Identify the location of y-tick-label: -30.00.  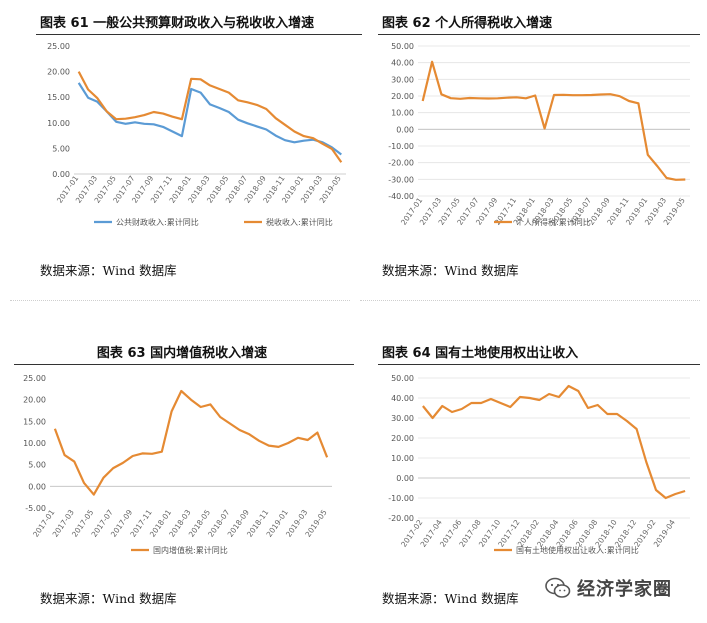
(401, 179).